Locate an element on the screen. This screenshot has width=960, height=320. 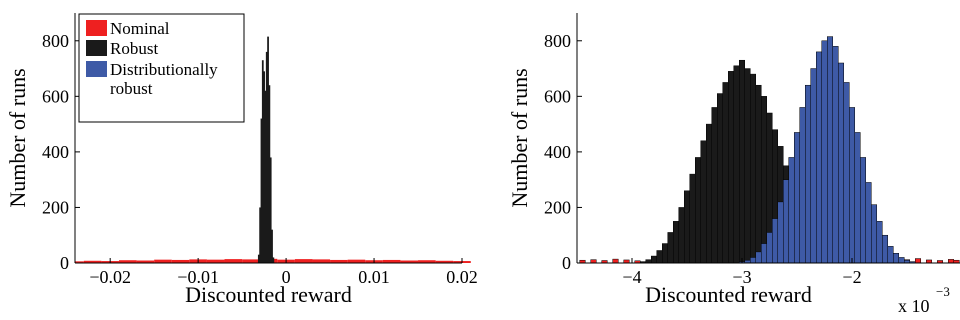
x-tick-label: 0.02 is located at coordinates (462, 277).